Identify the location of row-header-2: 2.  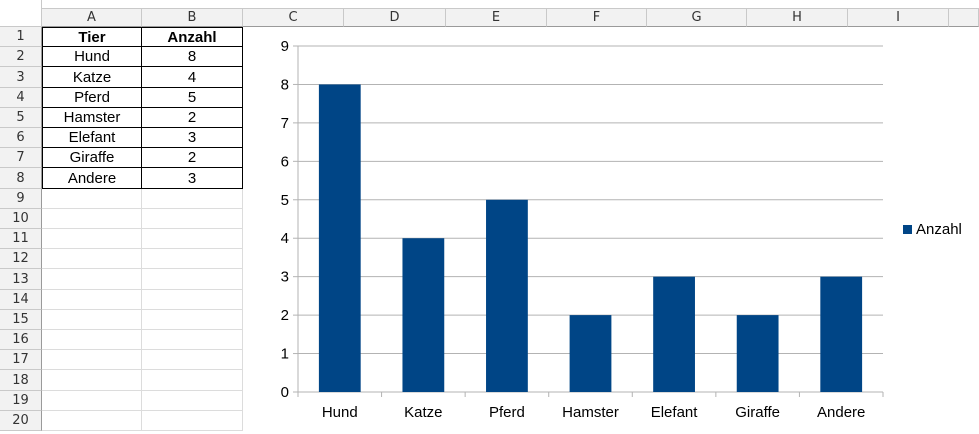
(21, 57).